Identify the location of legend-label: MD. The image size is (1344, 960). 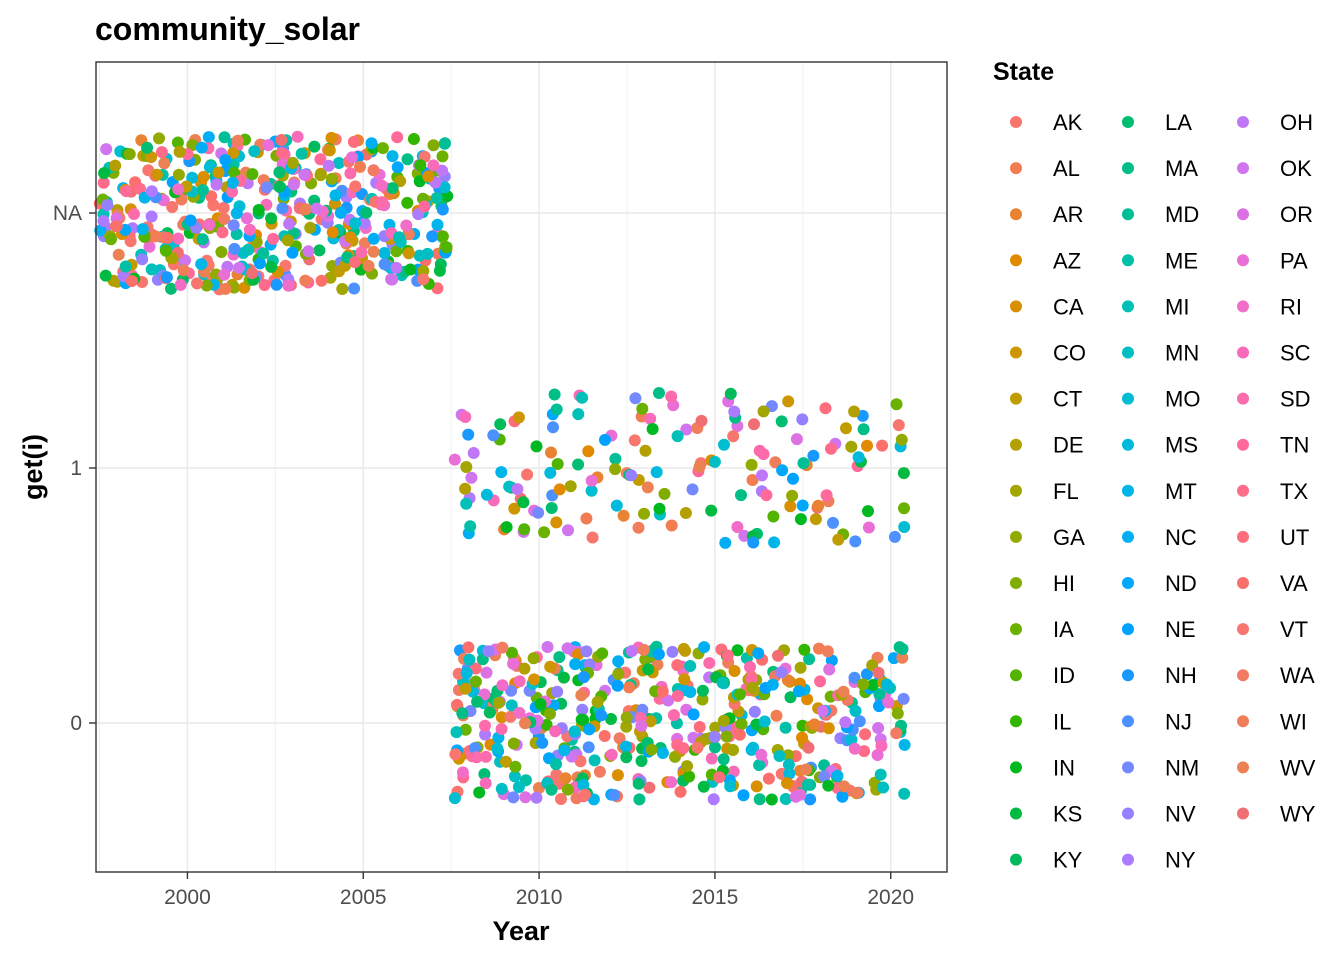
(1182, 214).